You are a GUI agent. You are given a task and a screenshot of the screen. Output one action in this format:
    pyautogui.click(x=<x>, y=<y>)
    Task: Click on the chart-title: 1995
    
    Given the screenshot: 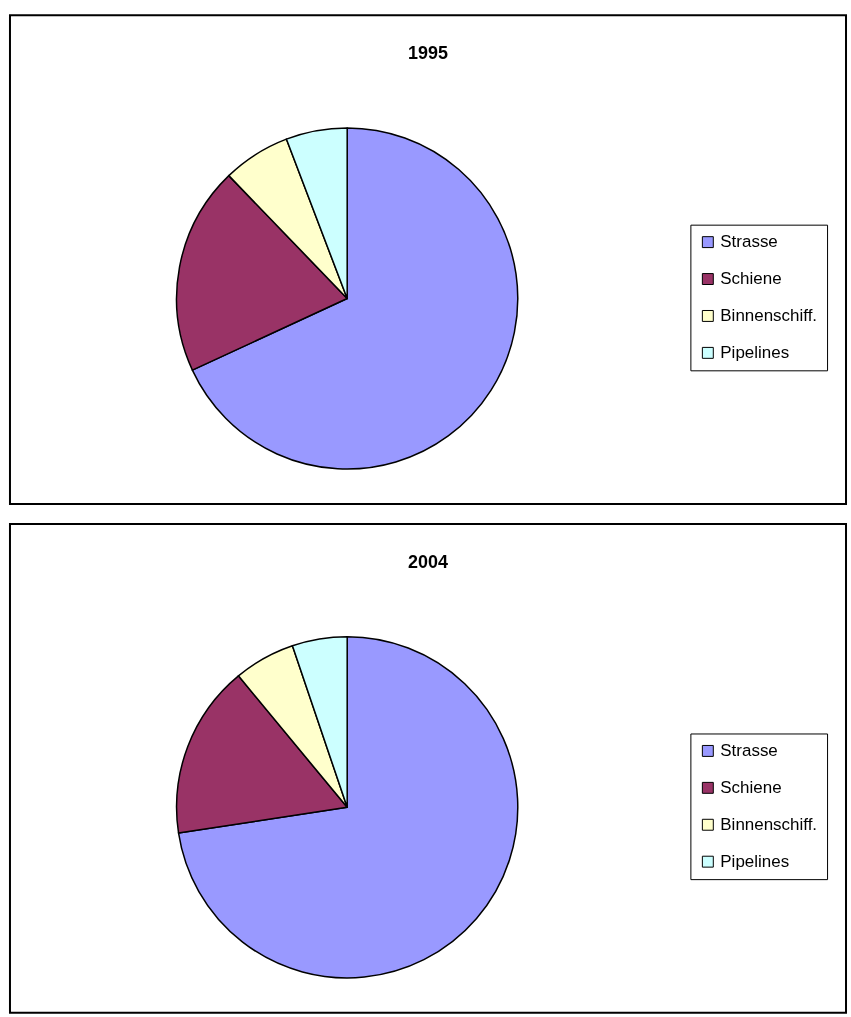 What is the action you would take?
    pyautogui.click(x=428, y=53)
    